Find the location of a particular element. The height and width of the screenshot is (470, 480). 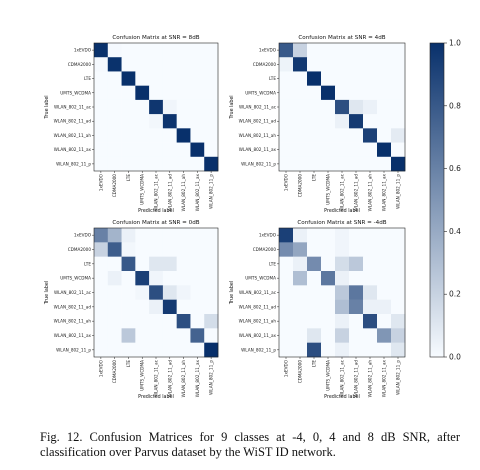

chart-title: Confusion Matrix at SNR = 0dB is located at coordinates (155, 223).